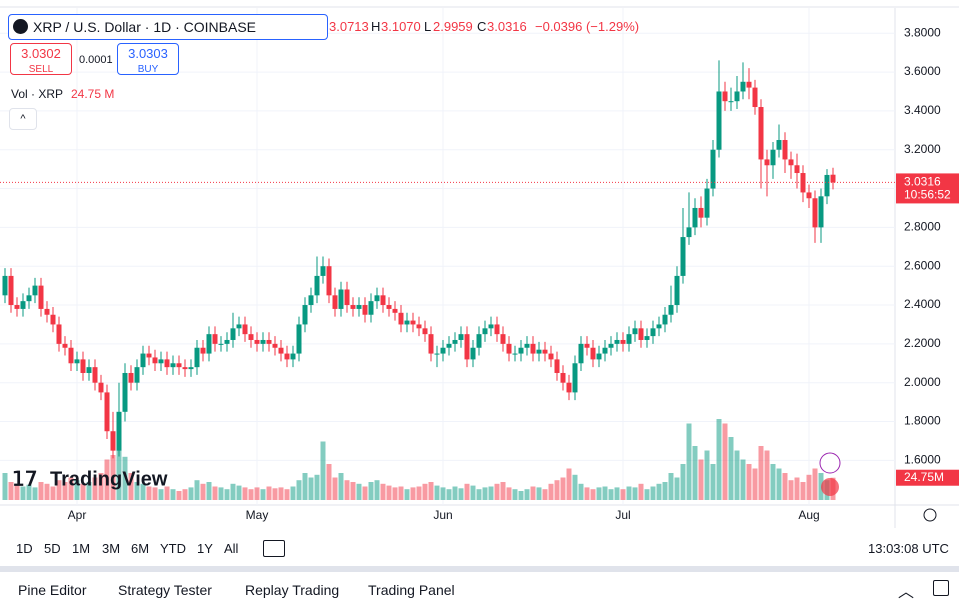 This screenshot has width=959, height=604. What do you see at coordinates (231, 548) in the screenshot?
I see `range-button: All` at bounding box center [231, 548].